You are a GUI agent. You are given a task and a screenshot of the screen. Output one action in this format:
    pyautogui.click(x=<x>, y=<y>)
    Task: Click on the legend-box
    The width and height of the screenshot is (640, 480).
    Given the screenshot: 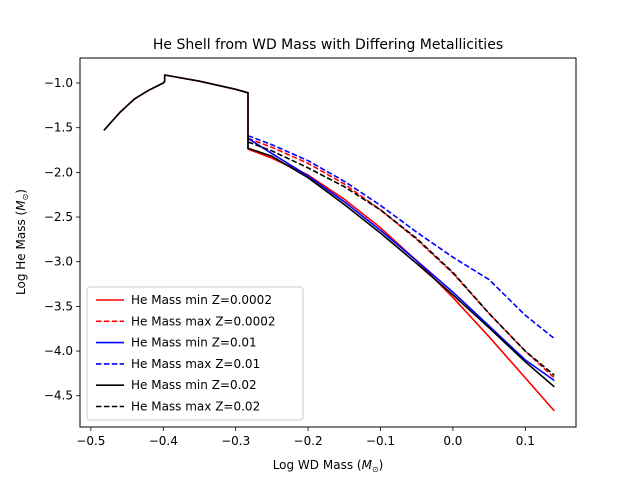 What is the action you would take?
    pyautogui.click(x=195, y=353)
    